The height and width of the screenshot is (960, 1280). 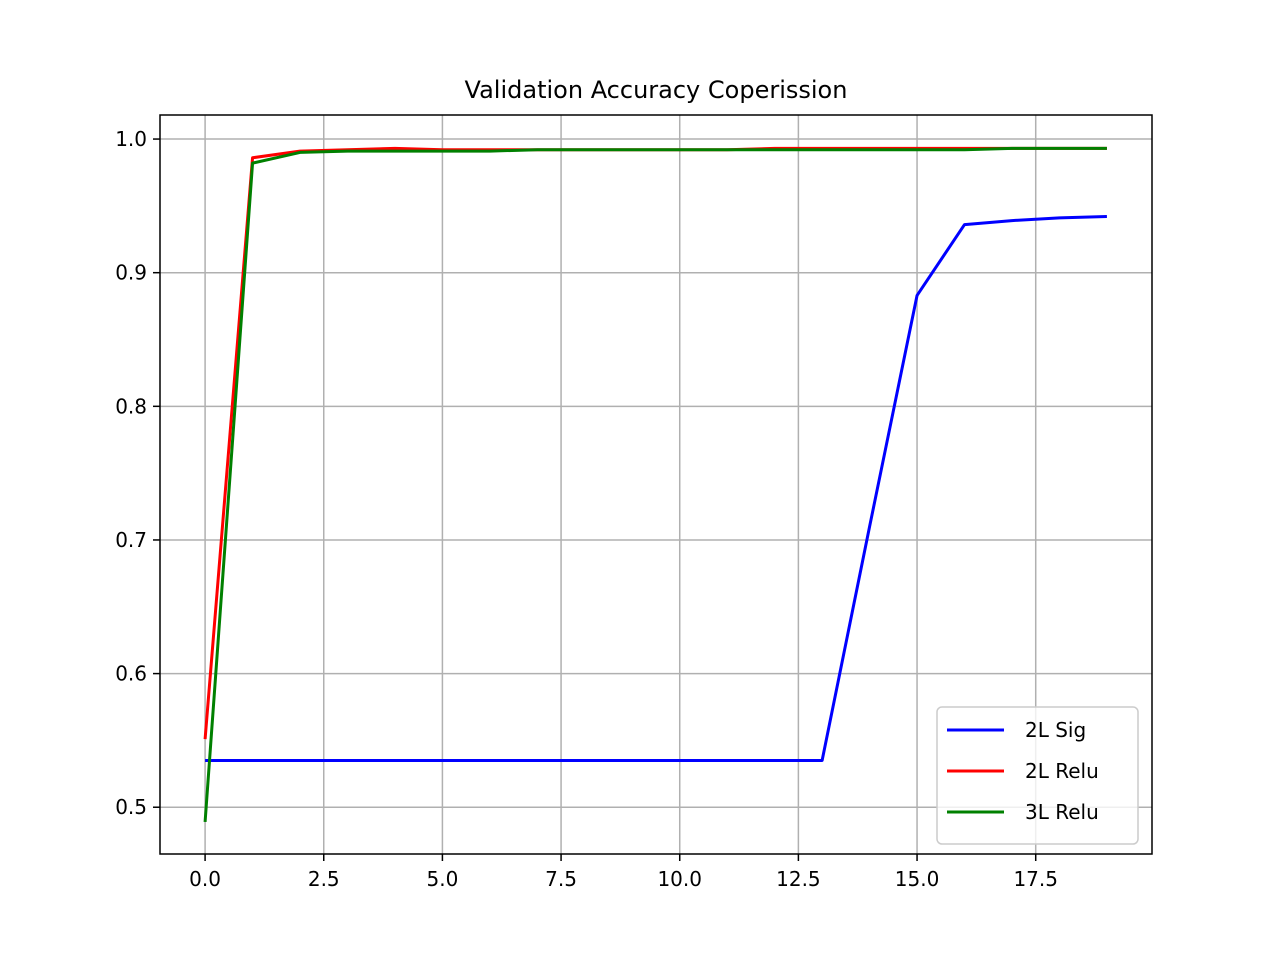 What do you see at coordinates (798, 879) in the screenshot?
I see `x-tick-label: 12.5` at bounding box center [798, 879].